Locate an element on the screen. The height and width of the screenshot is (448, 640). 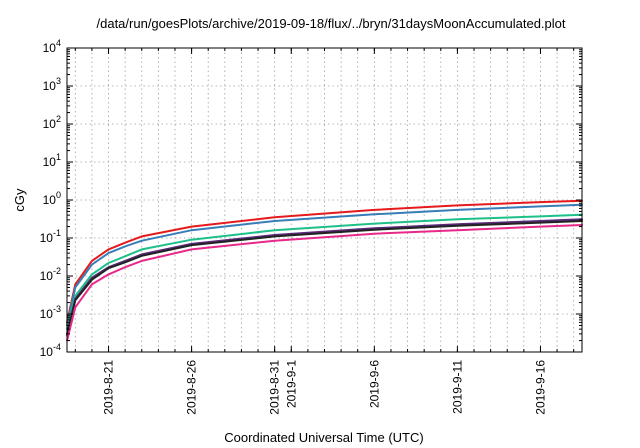
x-tick-label: 2019-9-6 is located at coordinates (374, 384).